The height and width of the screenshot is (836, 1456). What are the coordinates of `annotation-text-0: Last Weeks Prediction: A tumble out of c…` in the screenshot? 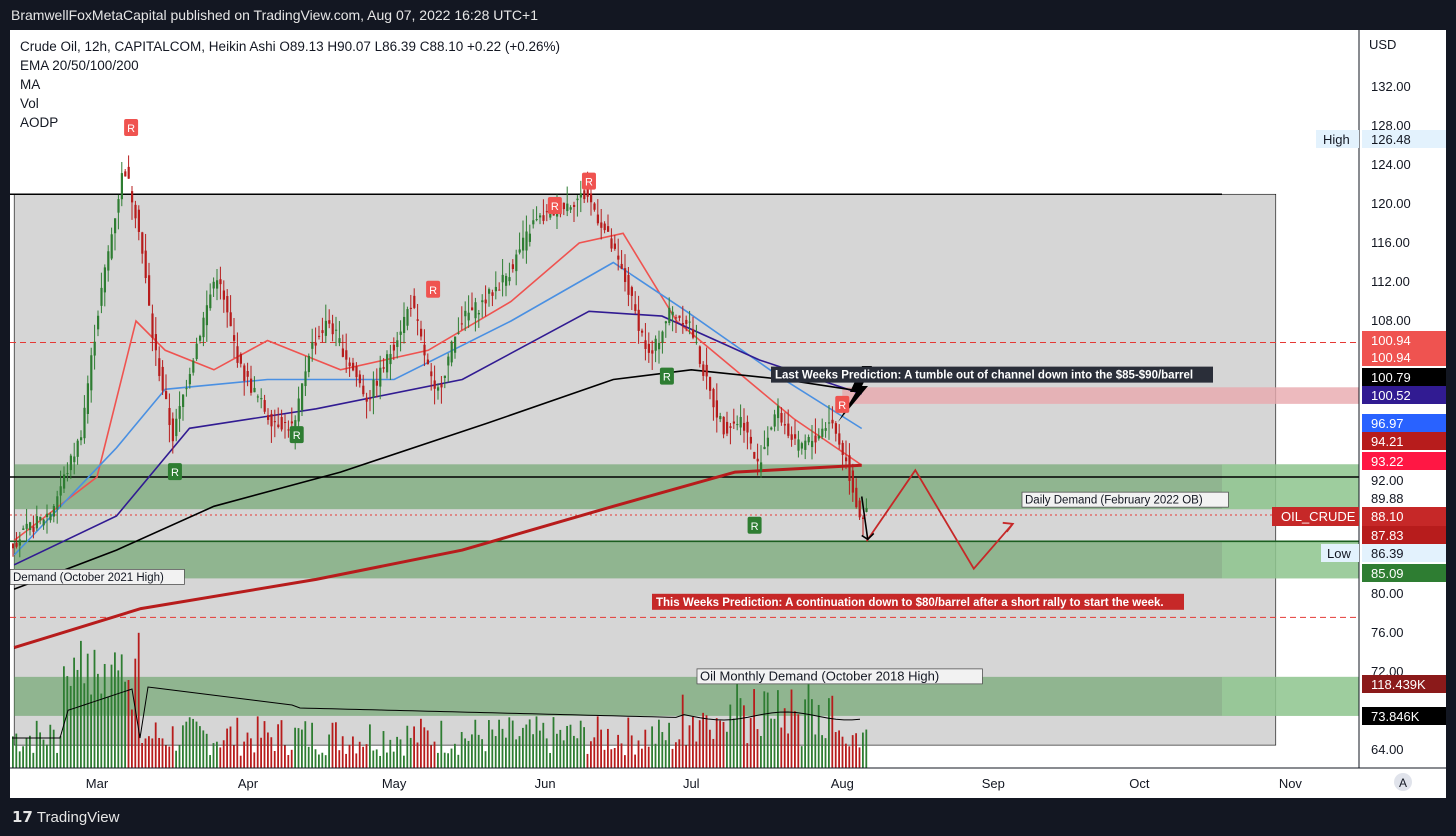 It's located at (984, 376).